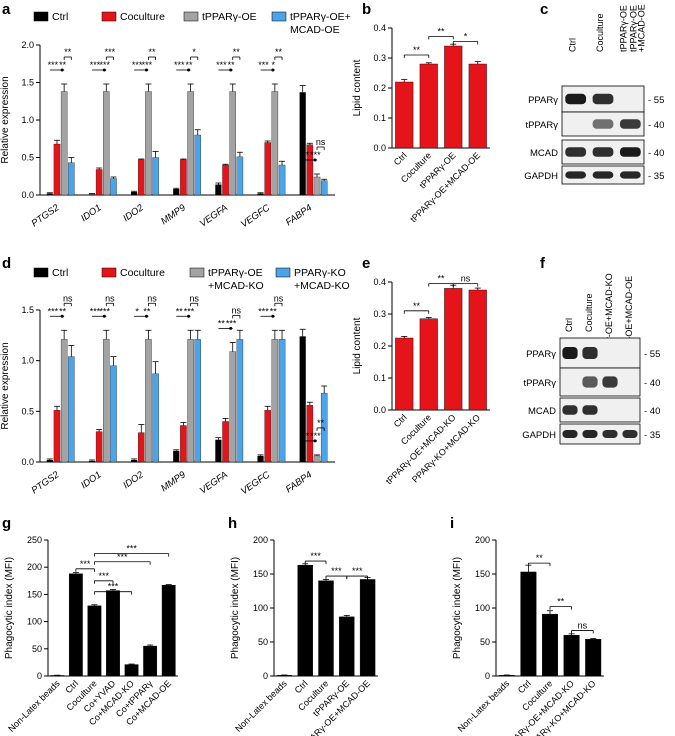 The width and height of the screenshot is (675, 736). I want to click on sig-label: *, so click(194, 52).